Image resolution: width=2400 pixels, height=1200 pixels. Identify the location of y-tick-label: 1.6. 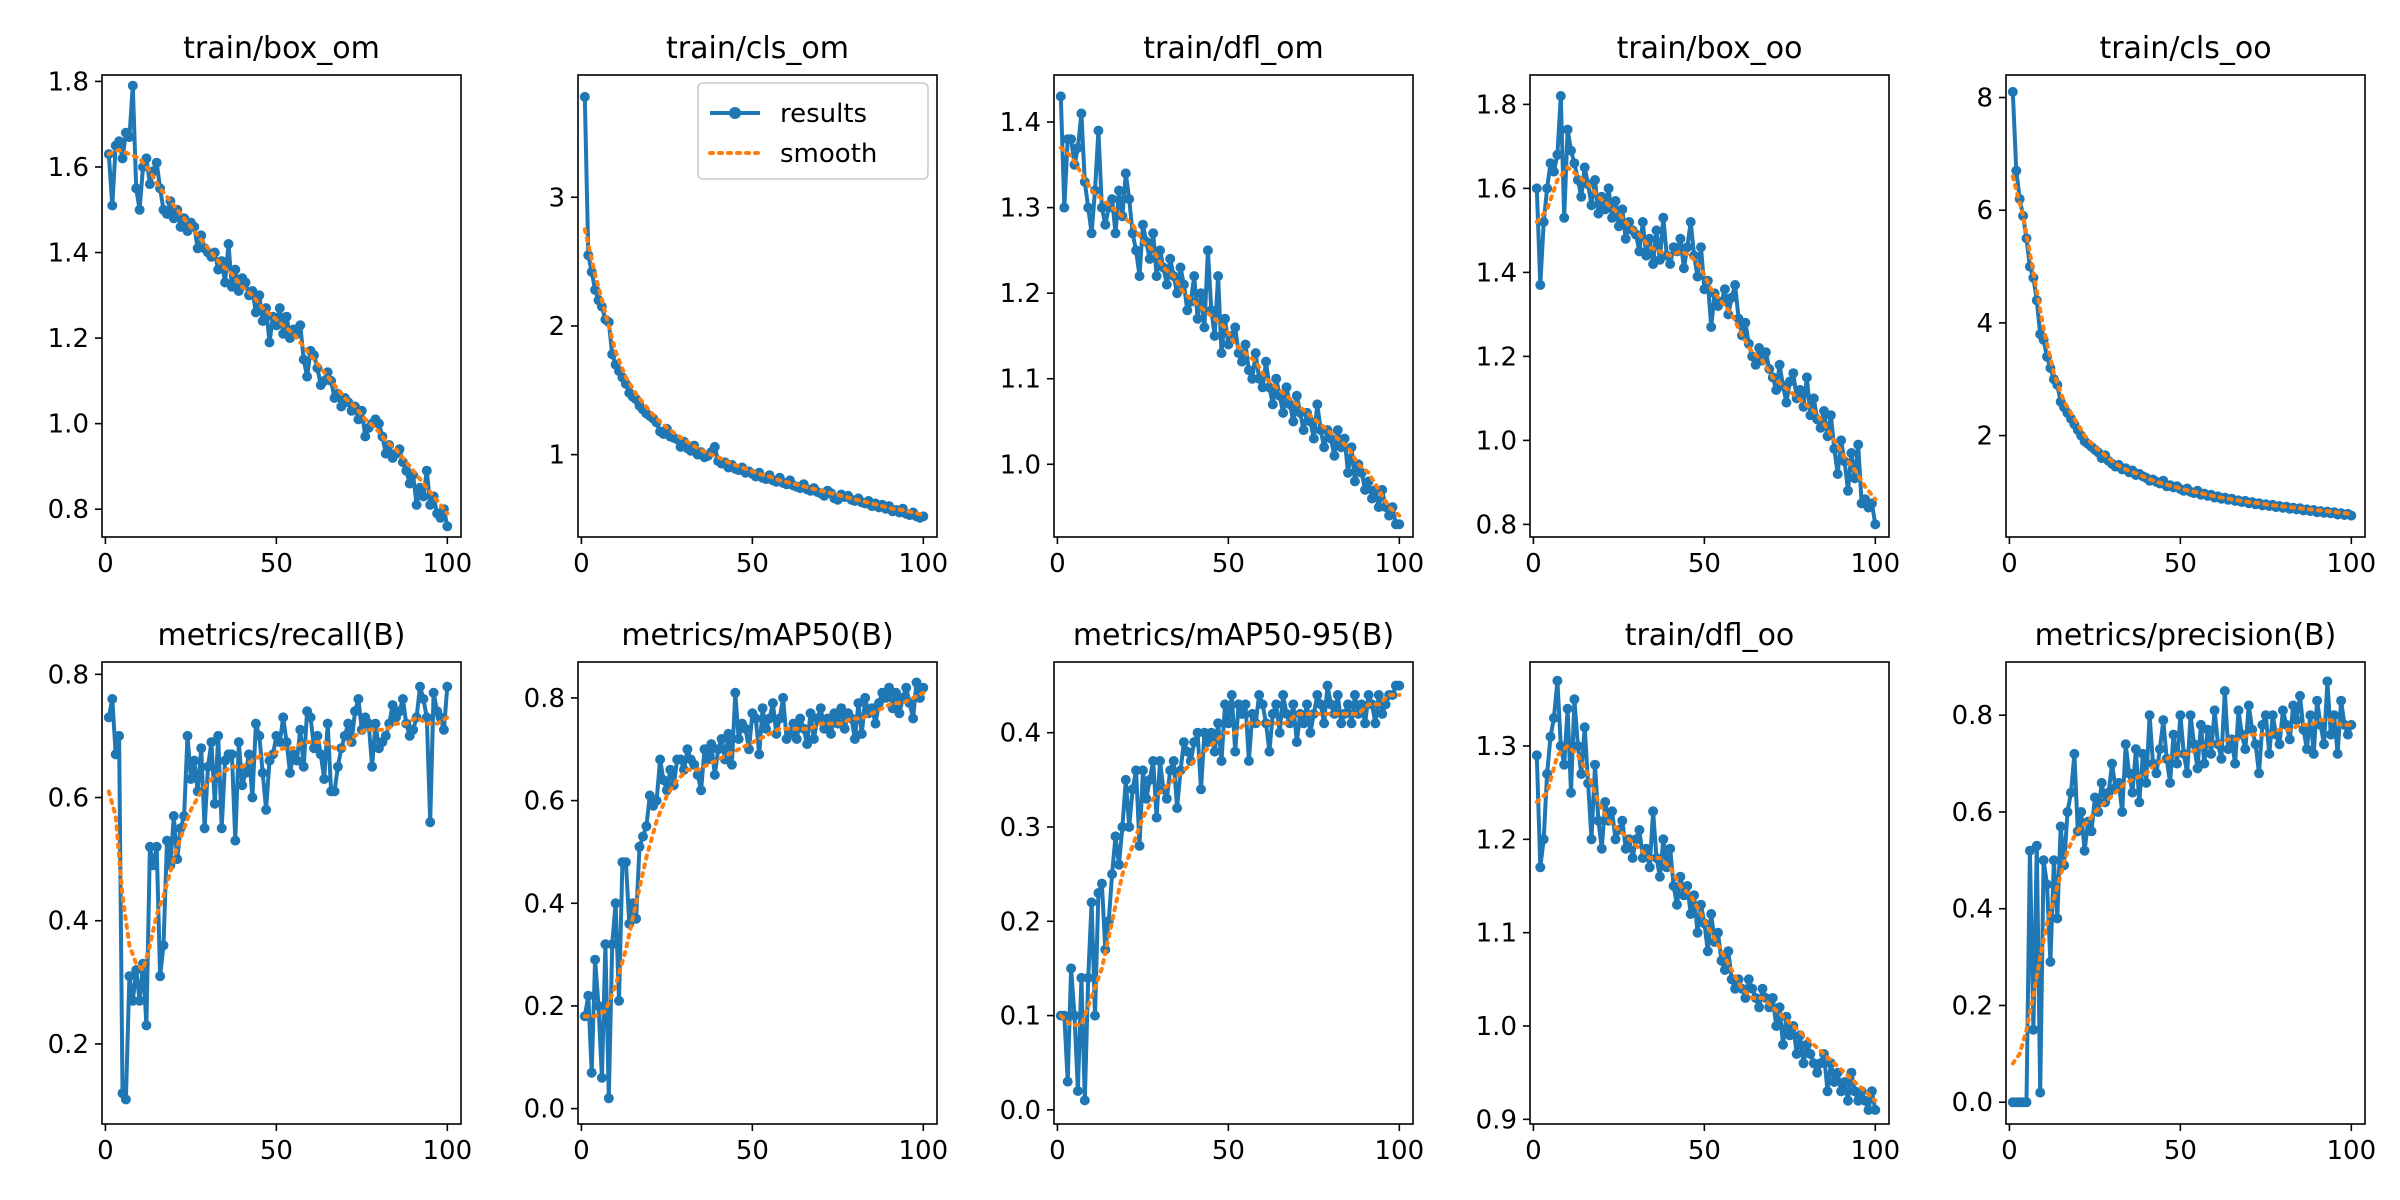
(1496, 189).